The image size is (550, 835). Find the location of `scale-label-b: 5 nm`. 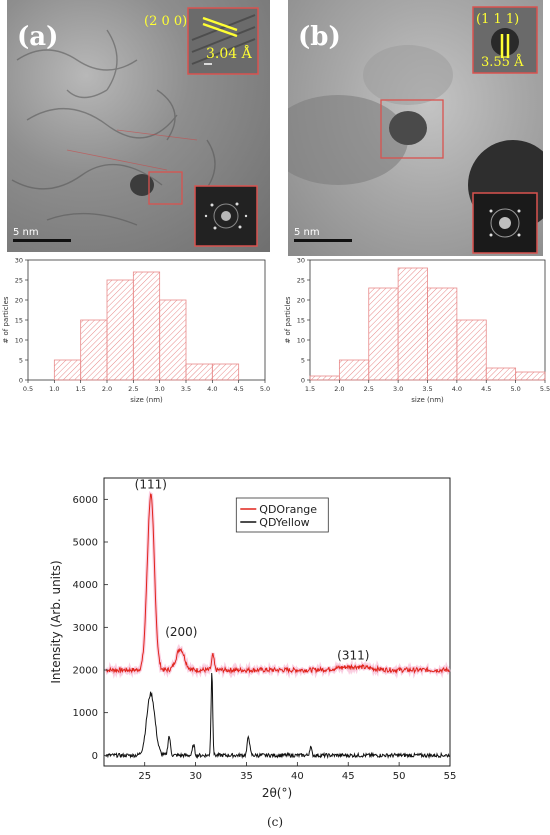

scale-label-b: 5 nm is located at coordinates (307, 232).